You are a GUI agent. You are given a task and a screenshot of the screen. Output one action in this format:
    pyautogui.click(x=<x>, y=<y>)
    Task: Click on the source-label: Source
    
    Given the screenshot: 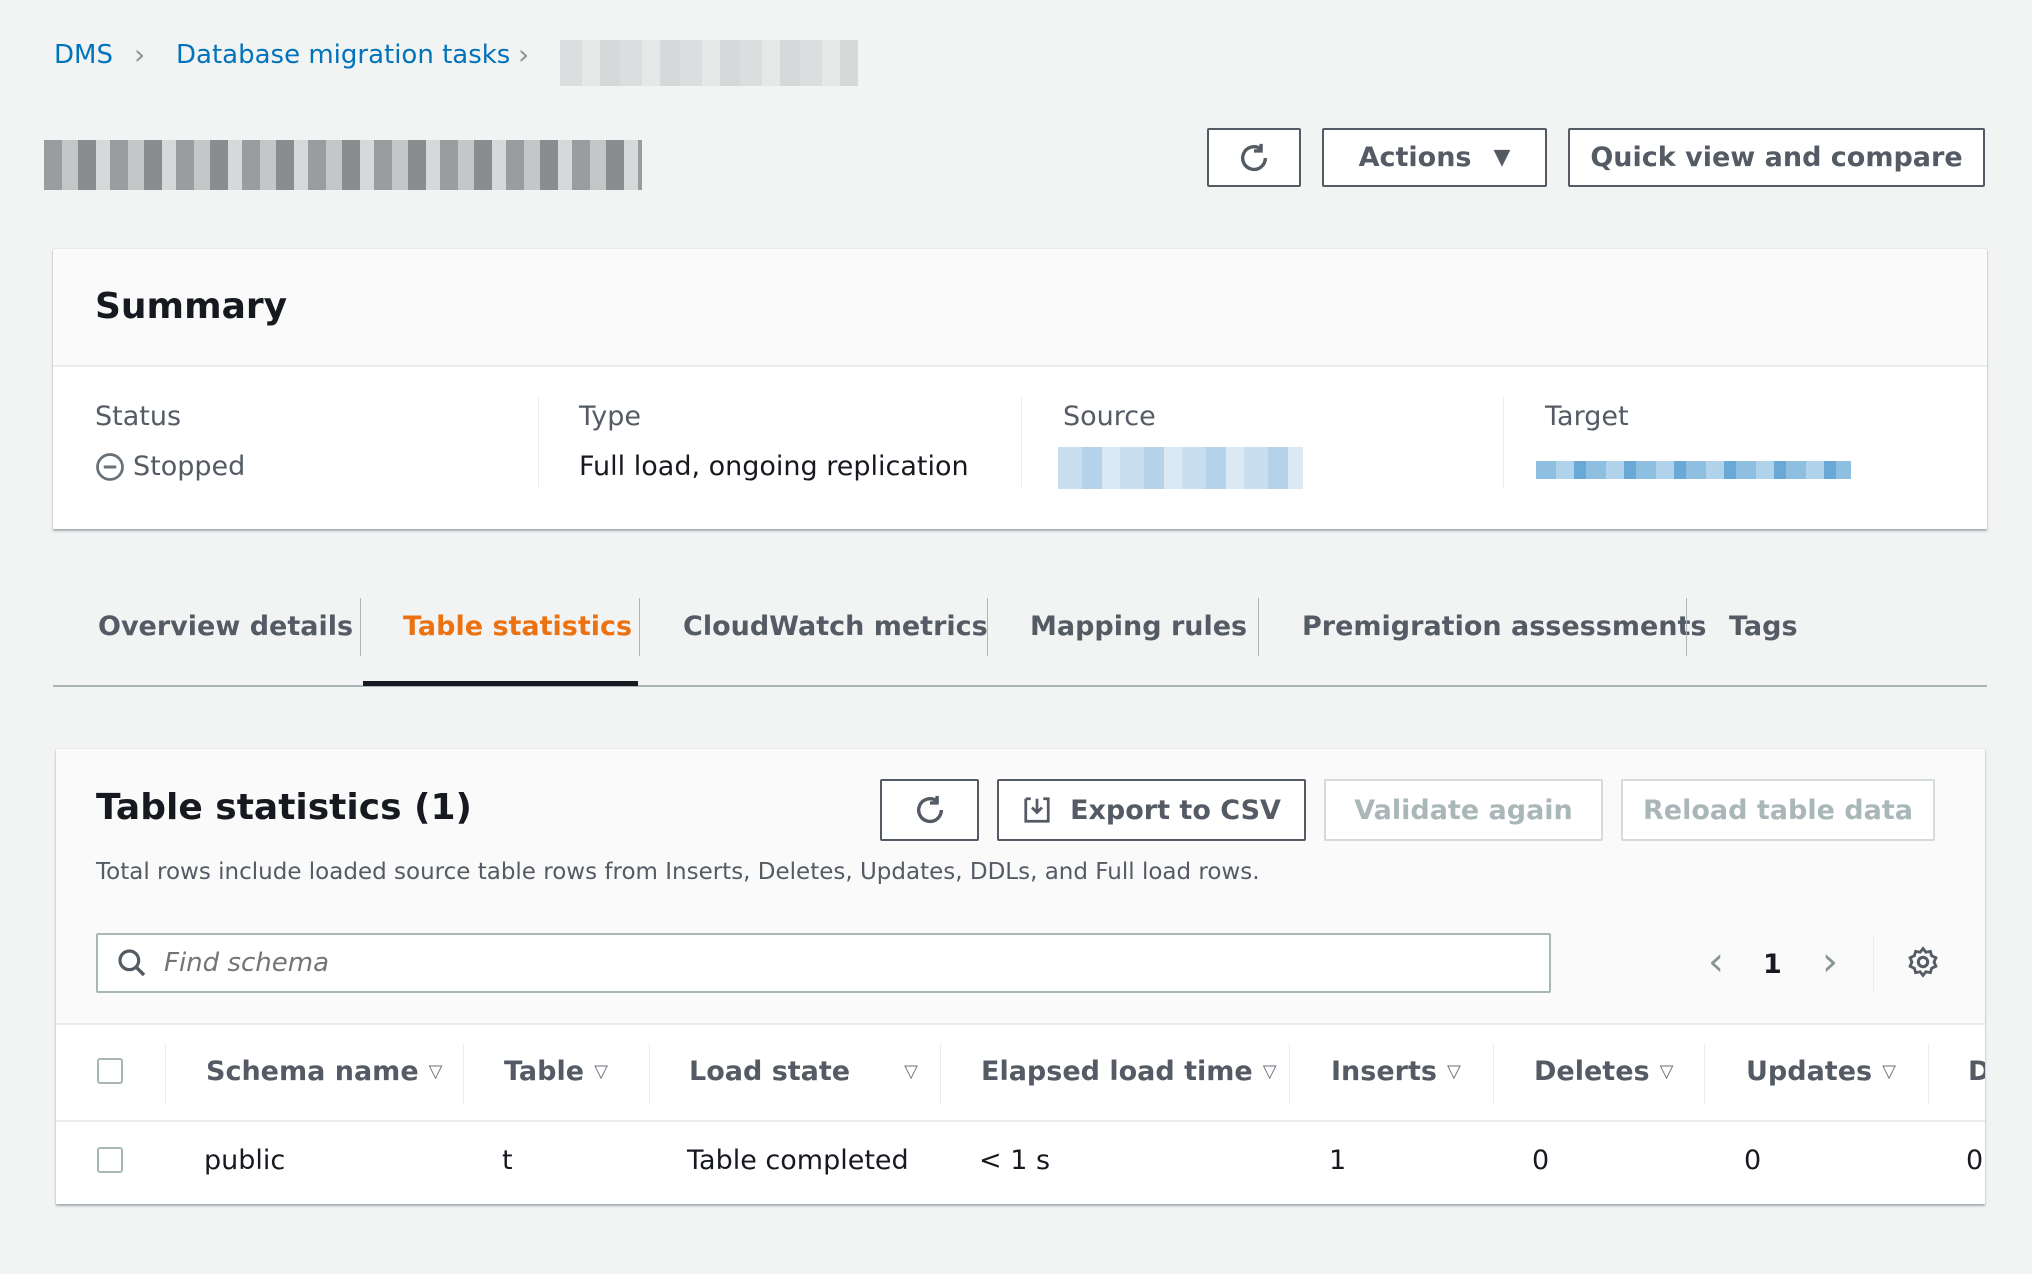 What is the action you would take?
    pyautogui.click(x=1109, y=416)
    